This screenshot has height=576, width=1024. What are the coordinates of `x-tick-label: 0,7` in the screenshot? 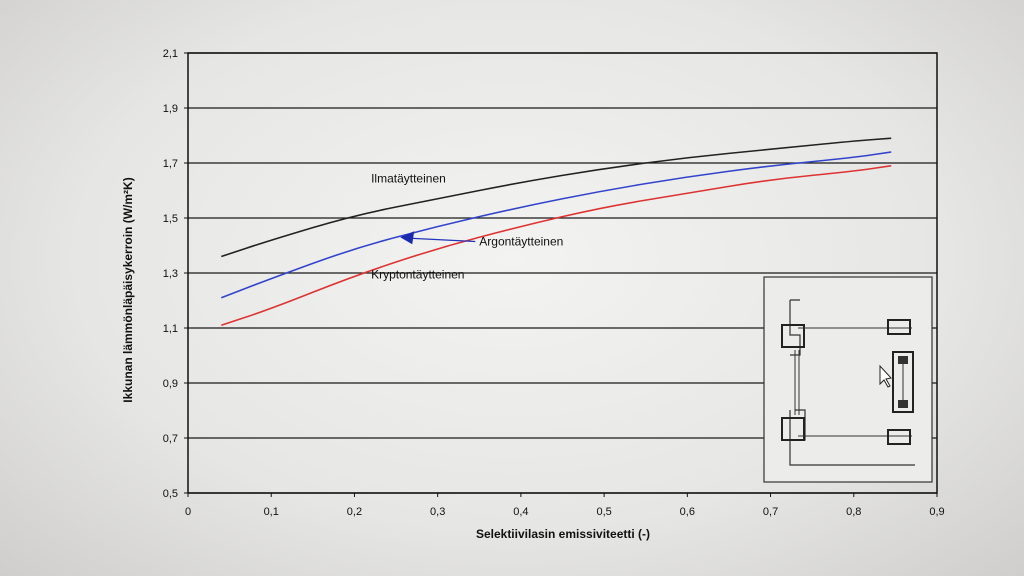 It's located at (770, 512).